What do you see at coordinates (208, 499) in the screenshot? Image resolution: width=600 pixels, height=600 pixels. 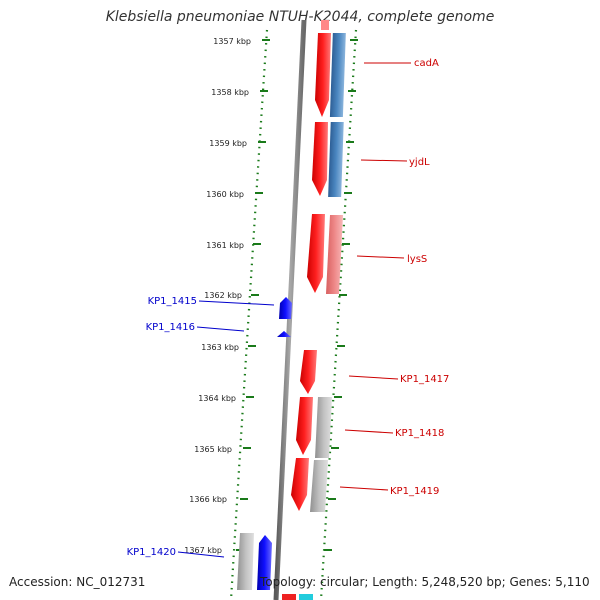 I see `kbp-label: 1366 kbp` at bounding box center [208, 499].